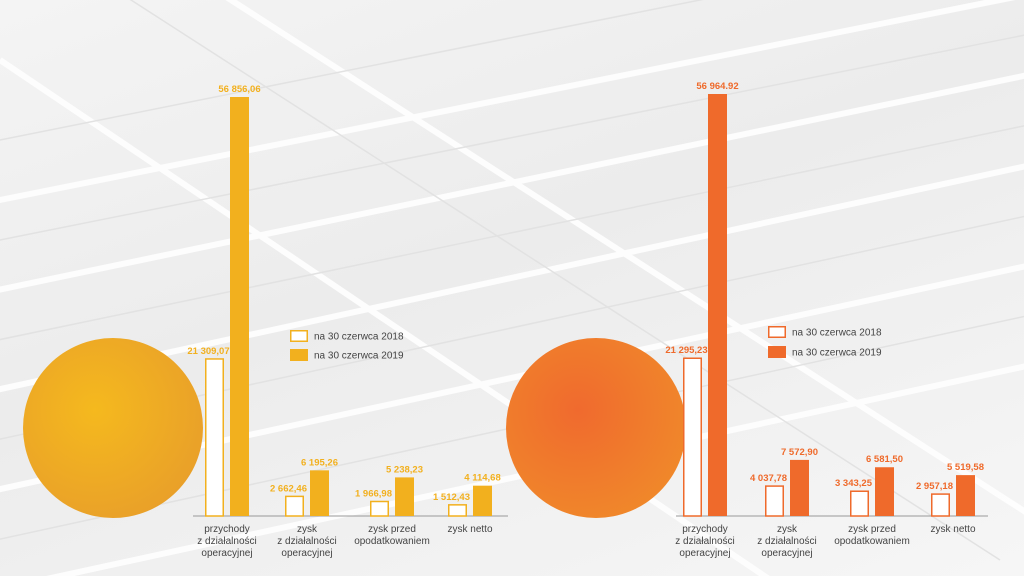 Image resolution: width=1024 pixels, height=576 pixels. I want to click on data-label-2019: 56 964.92, so click(717, 86).